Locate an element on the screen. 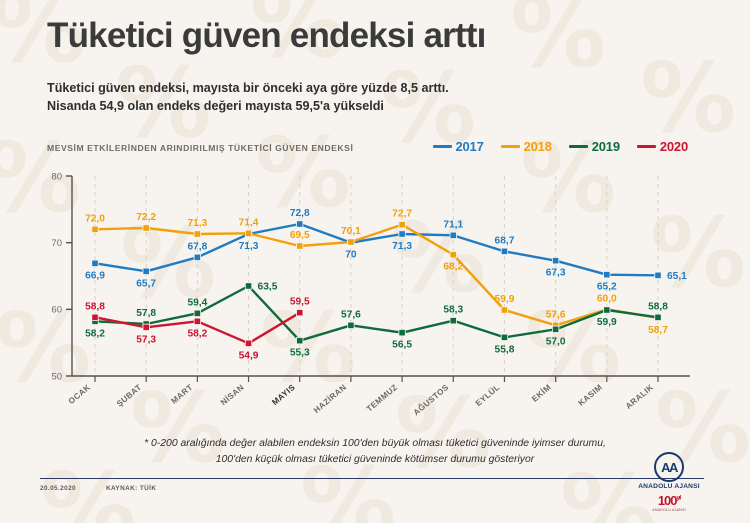  data-label-2019-TEMMUZ: 56,5 is located at coordinates (402, 345).